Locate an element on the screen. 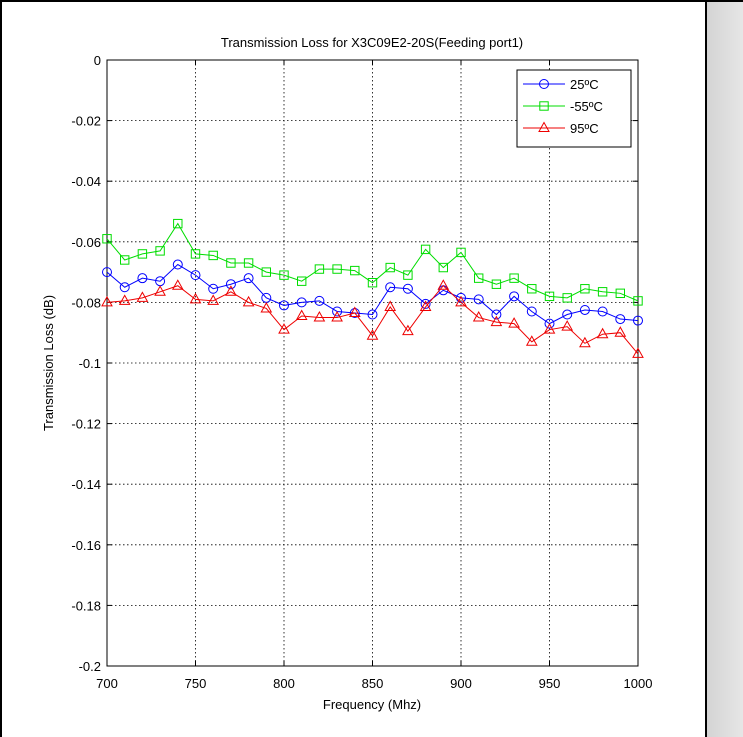 This screenshot has height=737, width=743. series-layer is located at coordinates (372, 288).